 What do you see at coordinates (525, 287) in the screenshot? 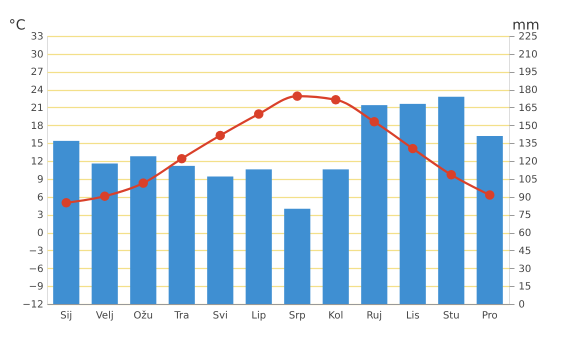
I see `y2-tick-label: 15` at bounding box center [525, 287].